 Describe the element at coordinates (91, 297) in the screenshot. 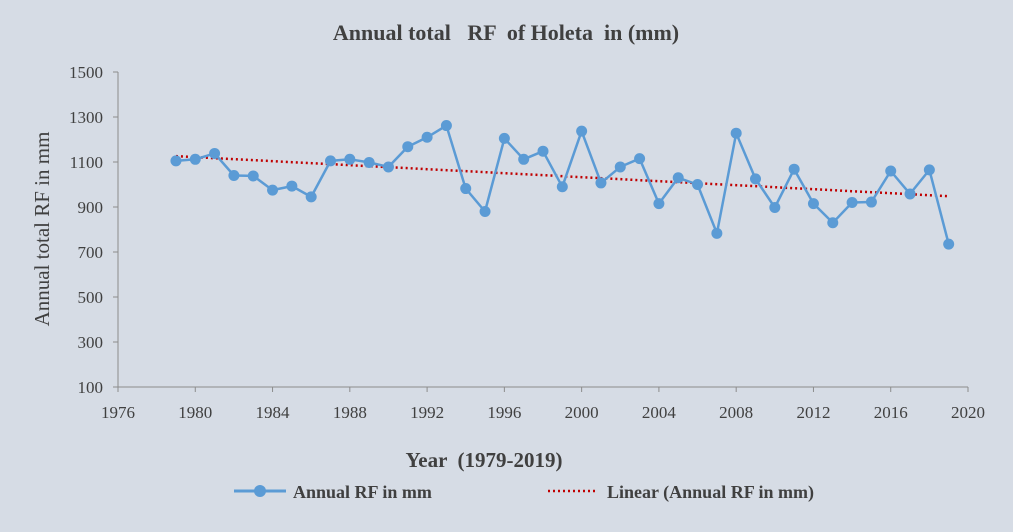

I see `y-tick-label: 500` at that location.